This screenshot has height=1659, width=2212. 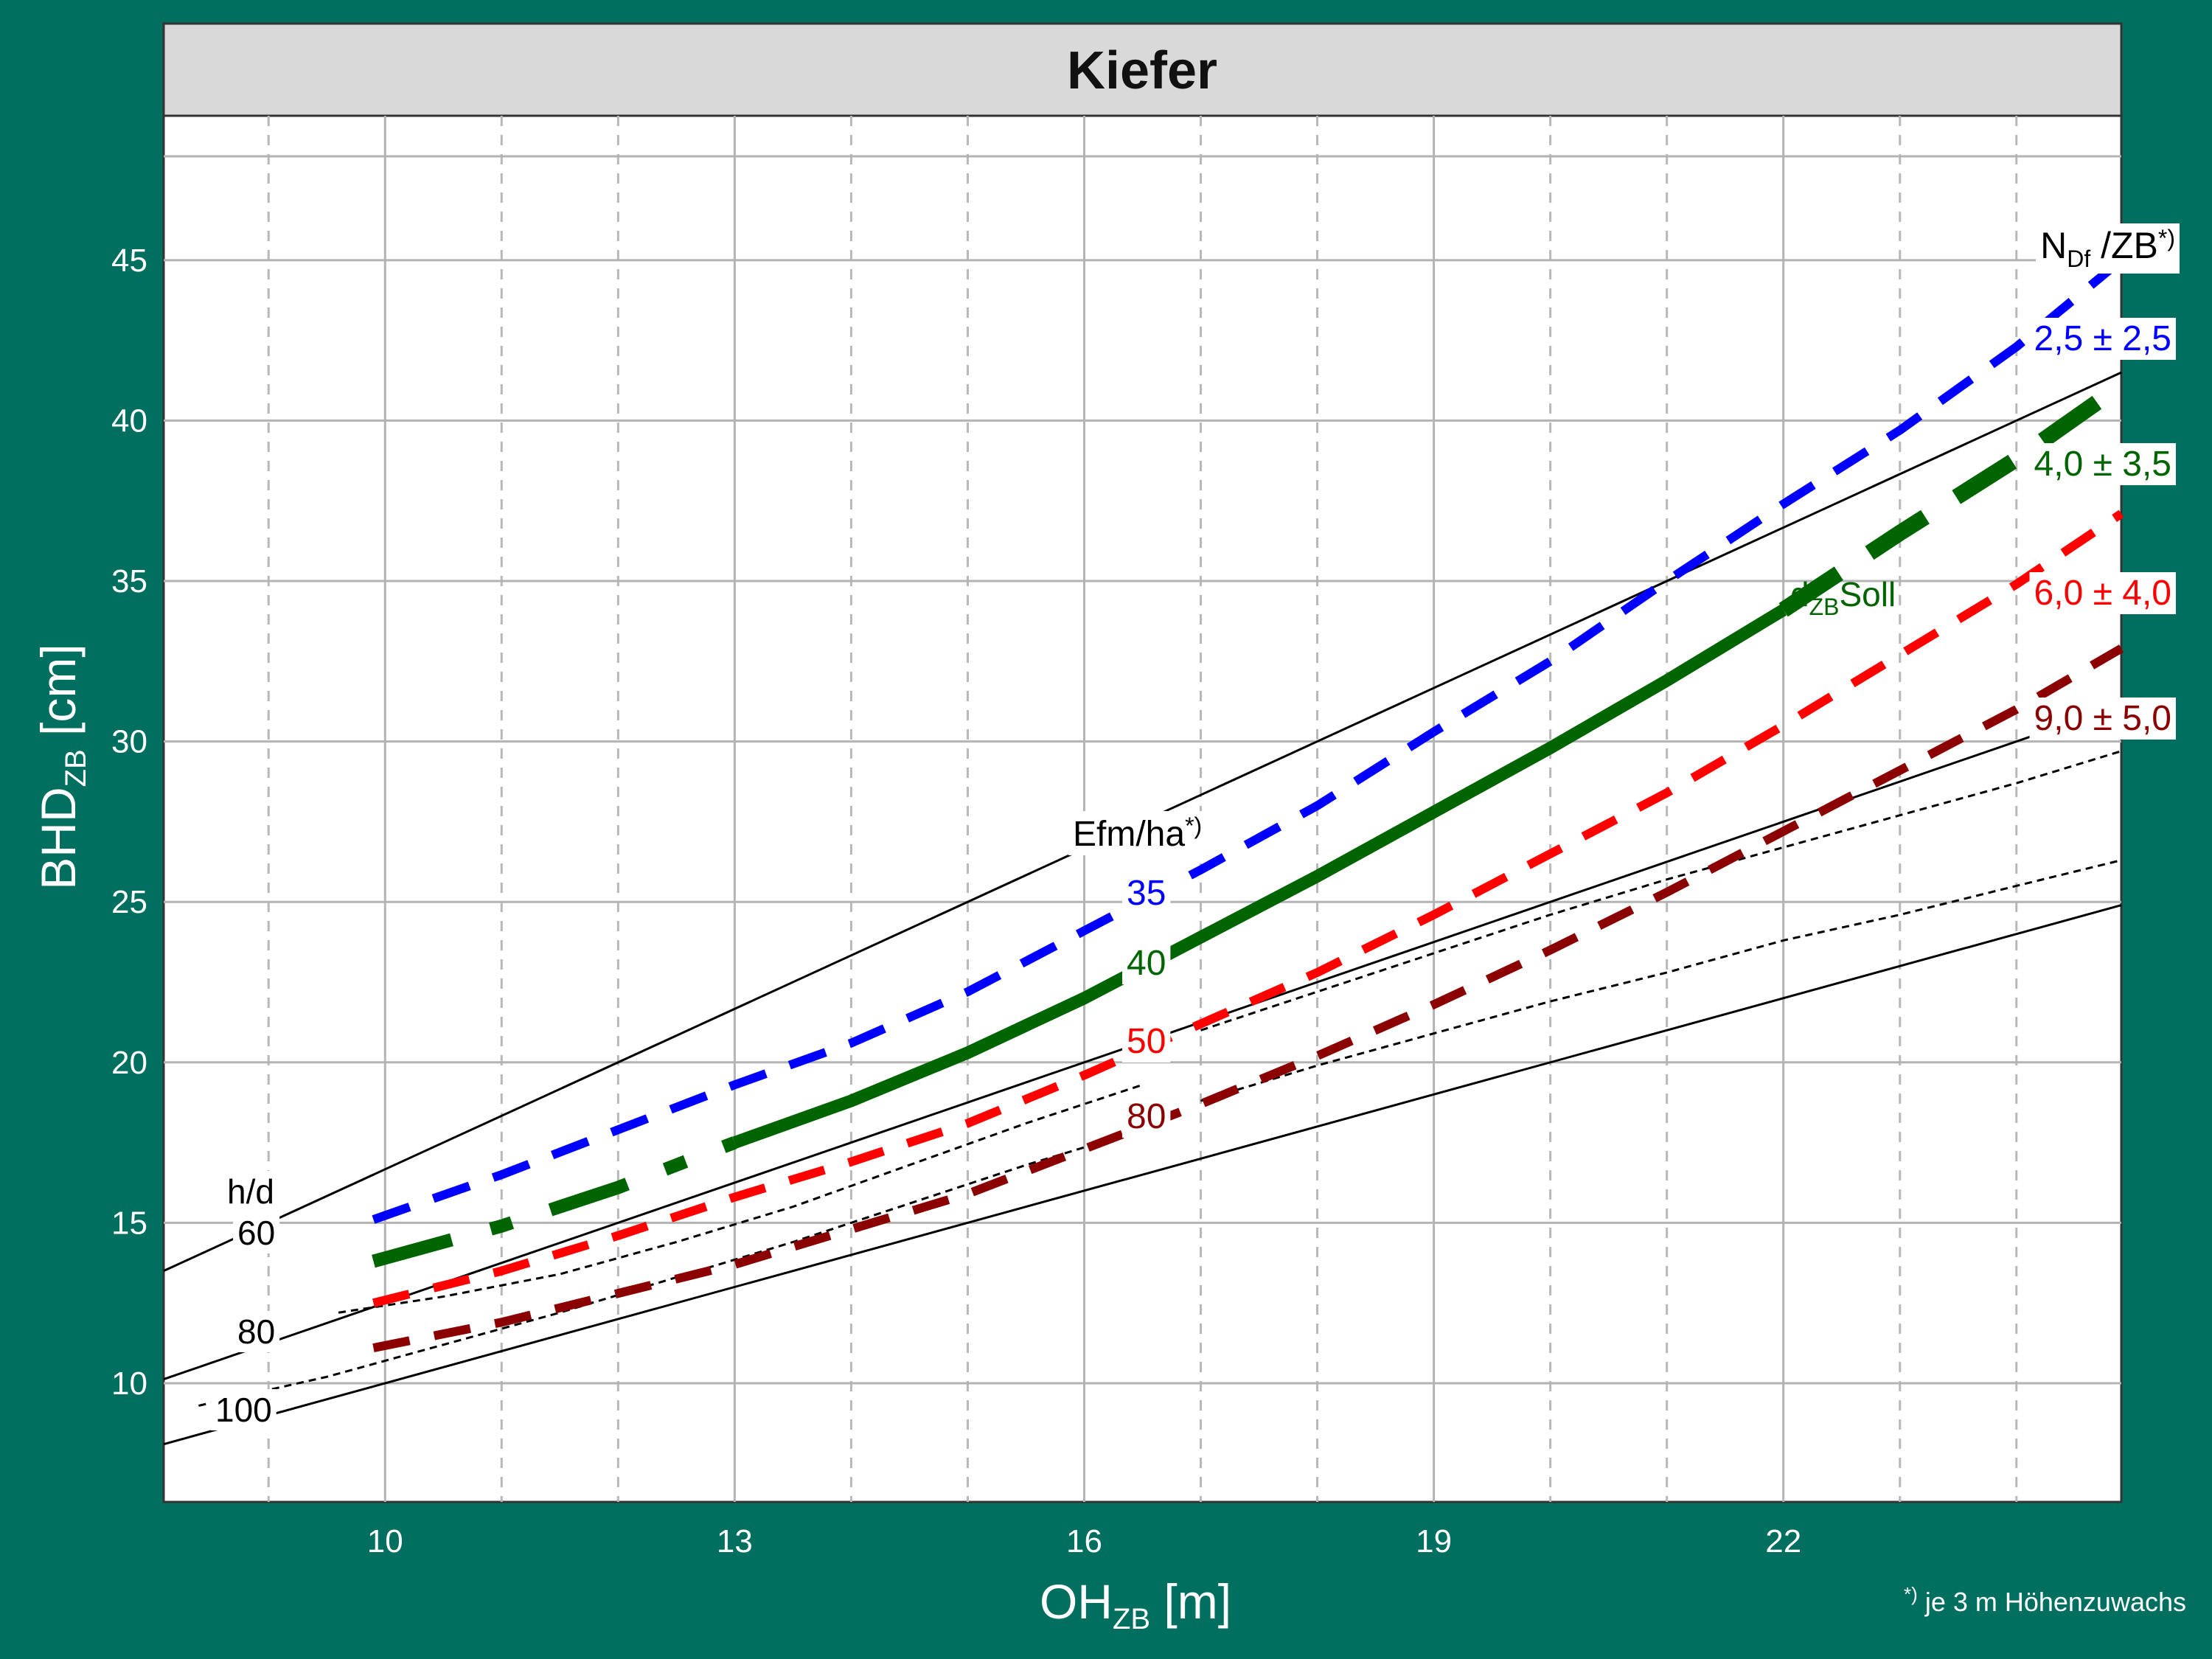 What do you see at coordinates (58, 696) in the screenshot?
I see `y-axis-title-unit: [cm]` at bounding box center [58, 696].